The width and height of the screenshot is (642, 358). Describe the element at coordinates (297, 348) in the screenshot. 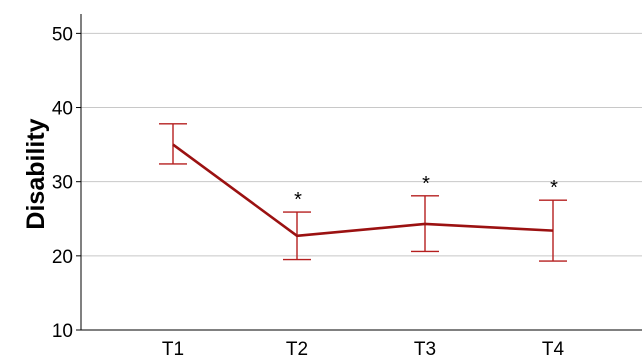

I see `x-tick-label-t2: T2` at that location.